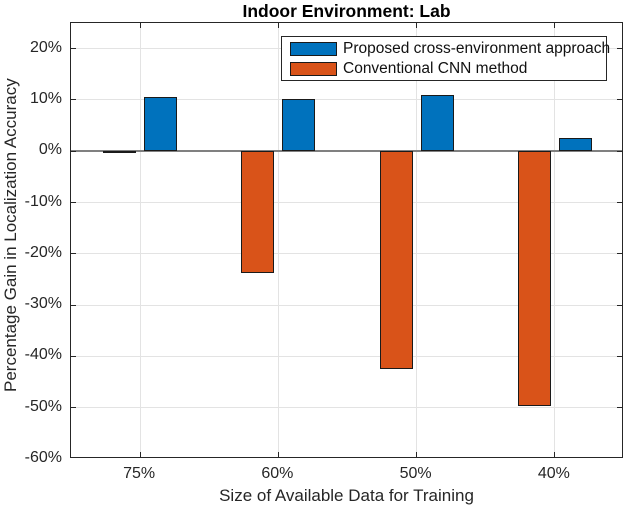 The image size is (626, 514). Describe the element at coordinates (45, 47) in the screenshot. I see `y-tick-label: 20%` at that location.